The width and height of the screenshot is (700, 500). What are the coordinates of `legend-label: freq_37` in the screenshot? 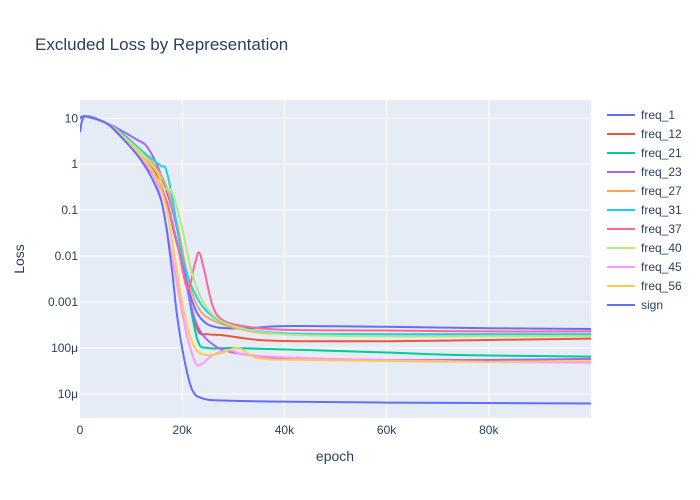 It's located at (661, 229).